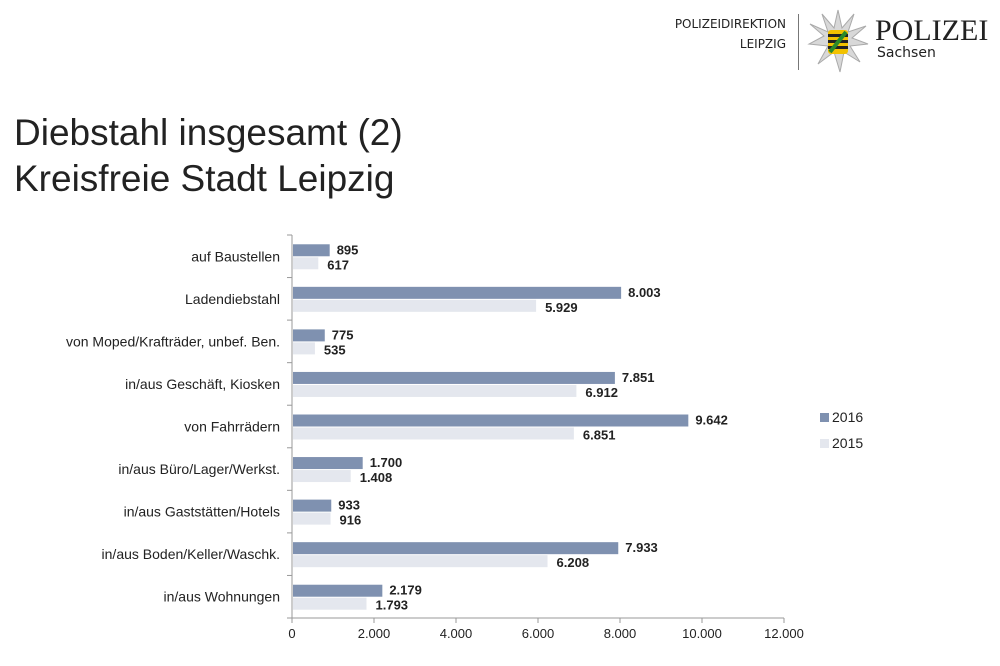  What do you see at coordinates (235, 256) in the screenshot?
I see `category-label: auf Baustellen` at bounding box center [235, 256].